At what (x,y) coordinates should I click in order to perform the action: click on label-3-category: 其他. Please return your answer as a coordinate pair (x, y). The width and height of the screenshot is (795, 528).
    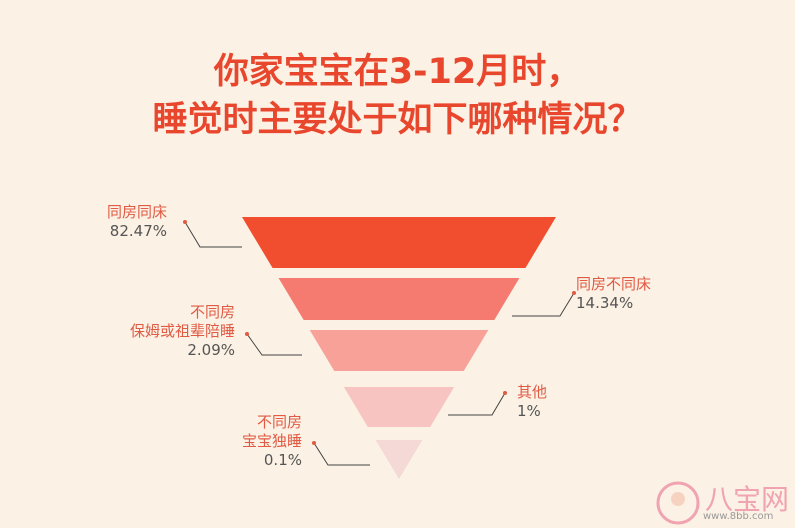
    Looking at the image, I should click on (532, 392).